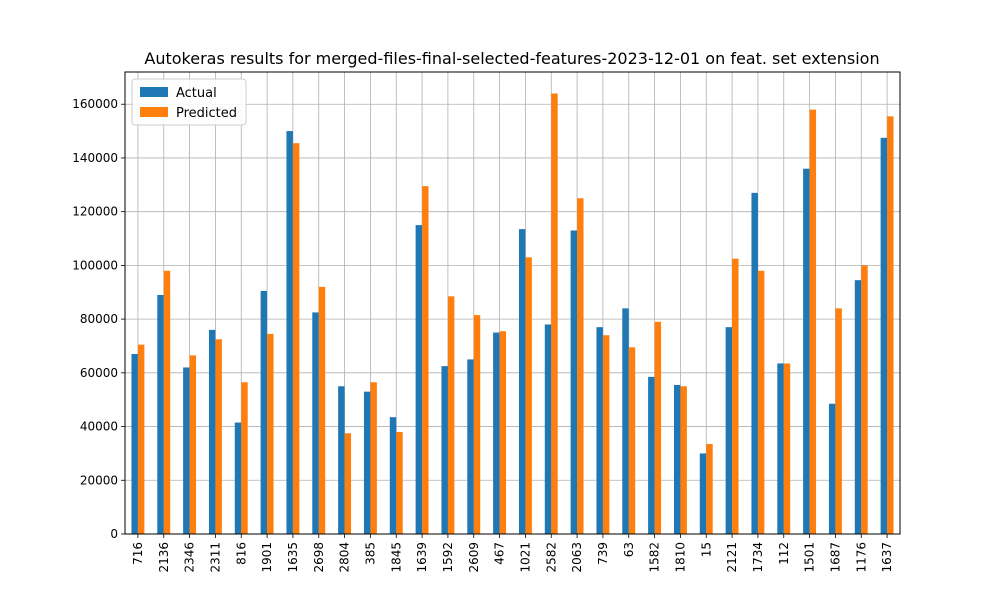 This screenshot has width=1000, height=604. Describe the element at coordinates (99, 373) in the screenshot. I see `y-tick-label: 60000` at that location.